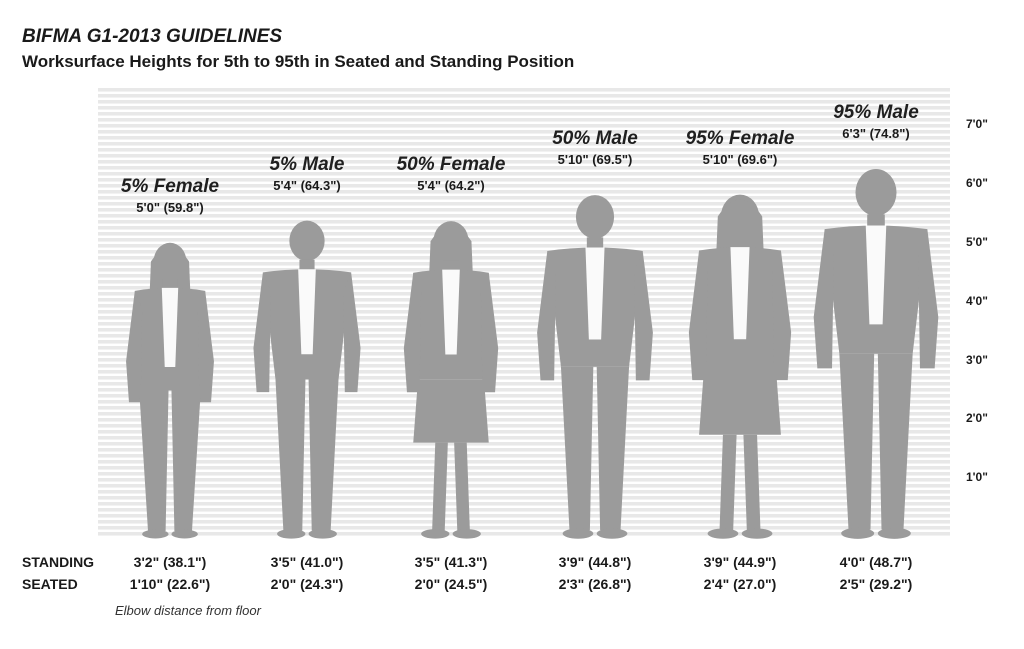 This screenshot has height=649, width=1024. I want to click on figure-label: 5% Male 5'4" (64.3"), so click(307, 173).